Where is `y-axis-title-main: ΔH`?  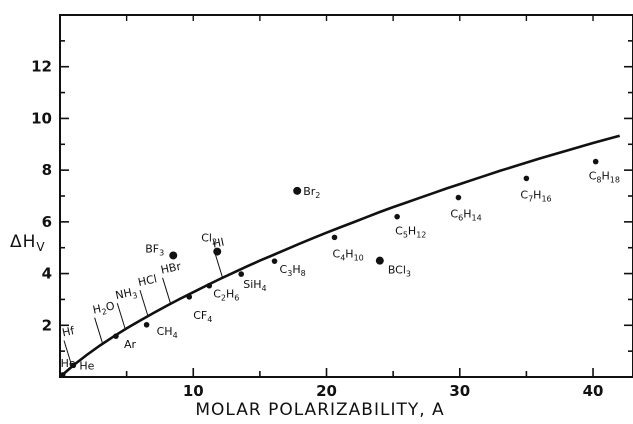 y-axis-title-main: ΔH is located at coordinates (23, 242).